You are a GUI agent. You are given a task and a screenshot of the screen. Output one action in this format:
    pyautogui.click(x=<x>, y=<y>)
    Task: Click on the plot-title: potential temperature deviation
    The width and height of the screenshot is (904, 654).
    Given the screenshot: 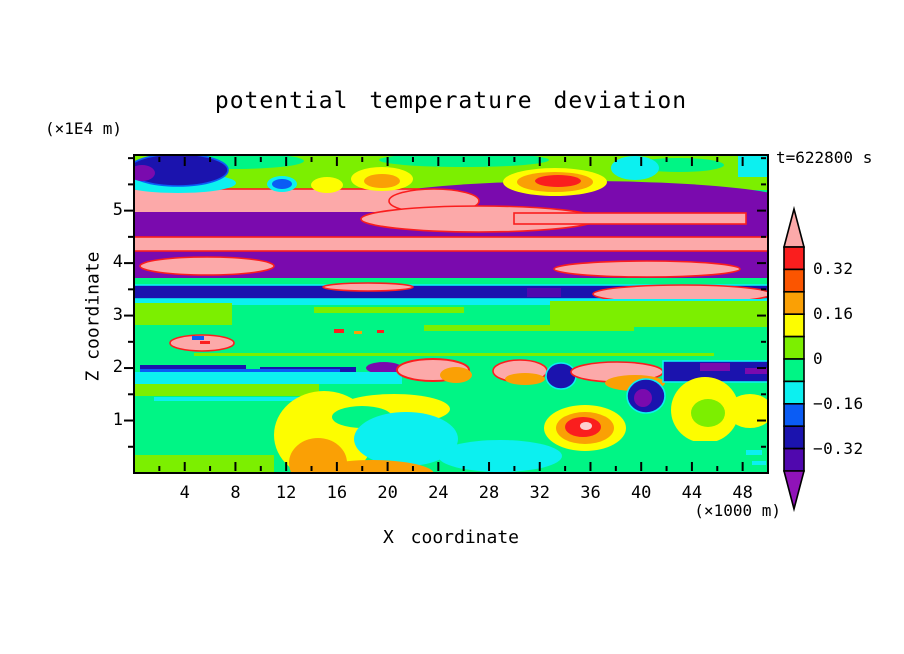 What is the action you would take?
    pyautogui.click(x=451, y=101)
    